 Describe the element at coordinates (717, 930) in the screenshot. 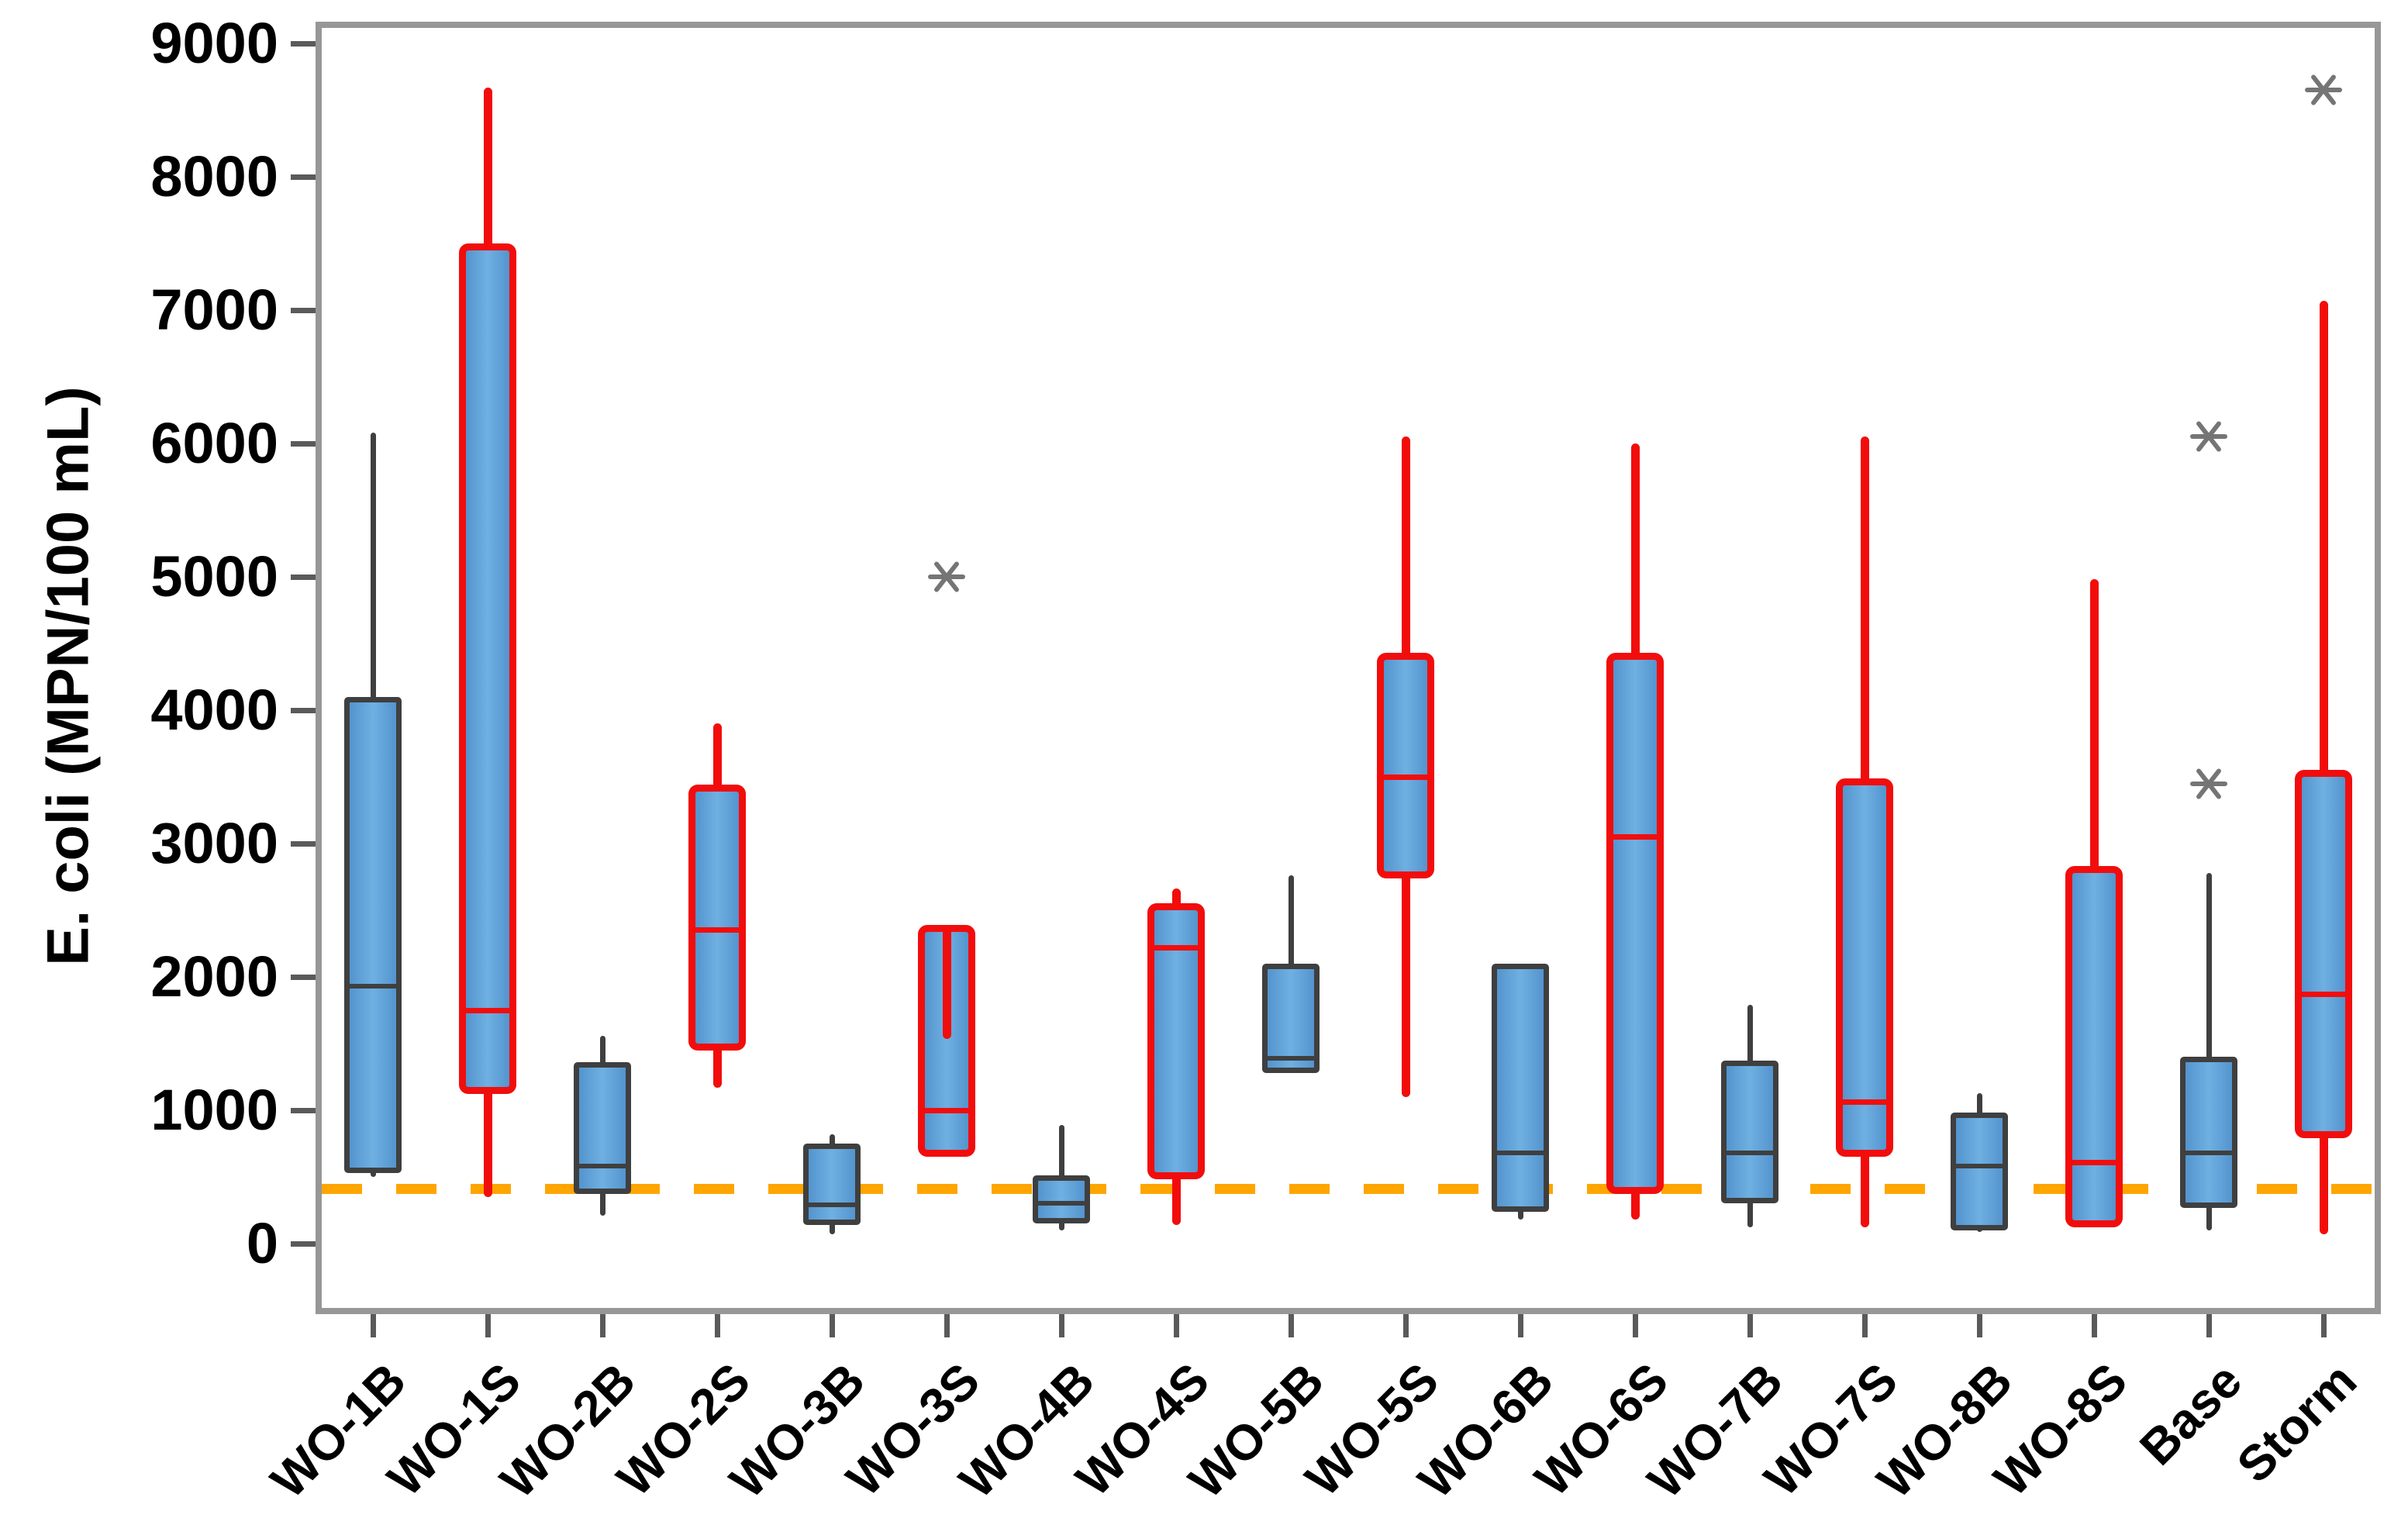

I see `median-WO-2S` at that location.